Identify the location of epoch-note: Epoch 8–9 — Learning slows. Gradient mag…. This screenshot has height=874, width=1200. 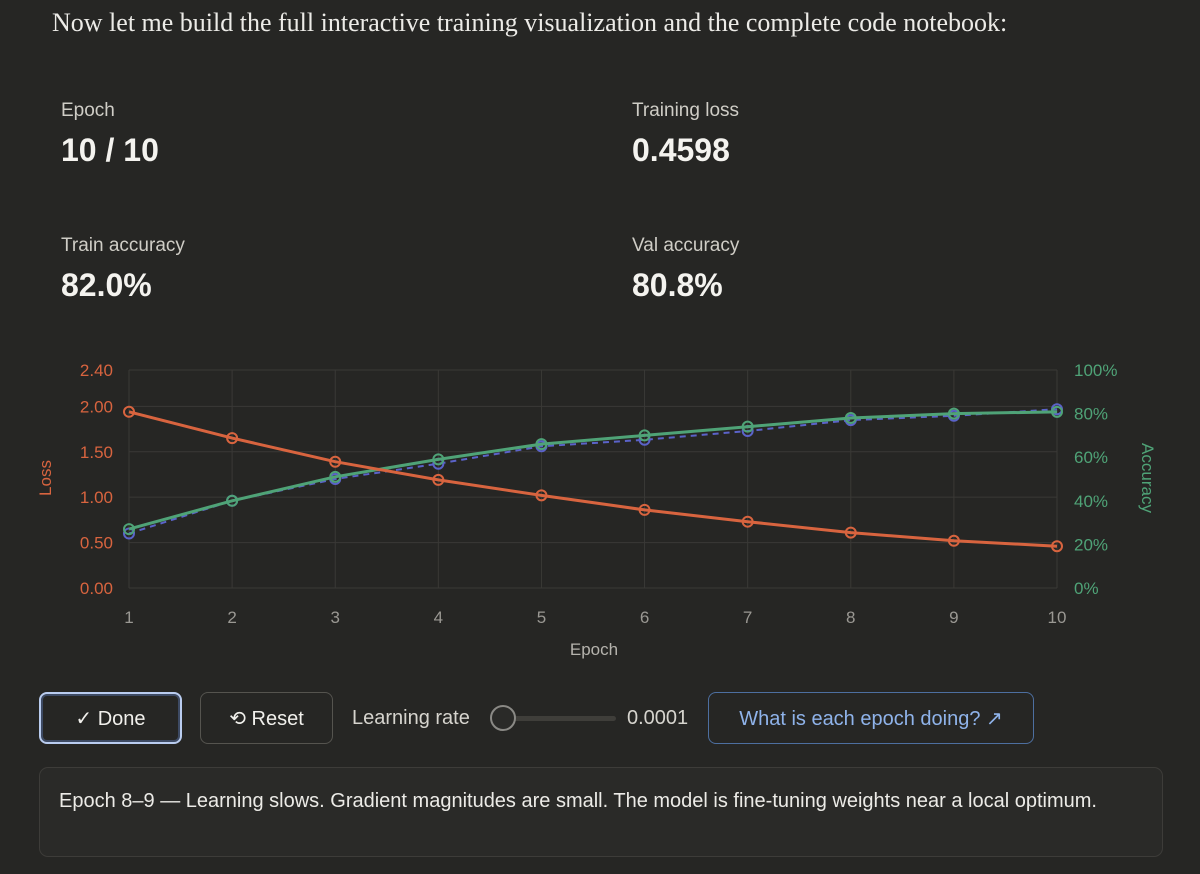
(601, 812).